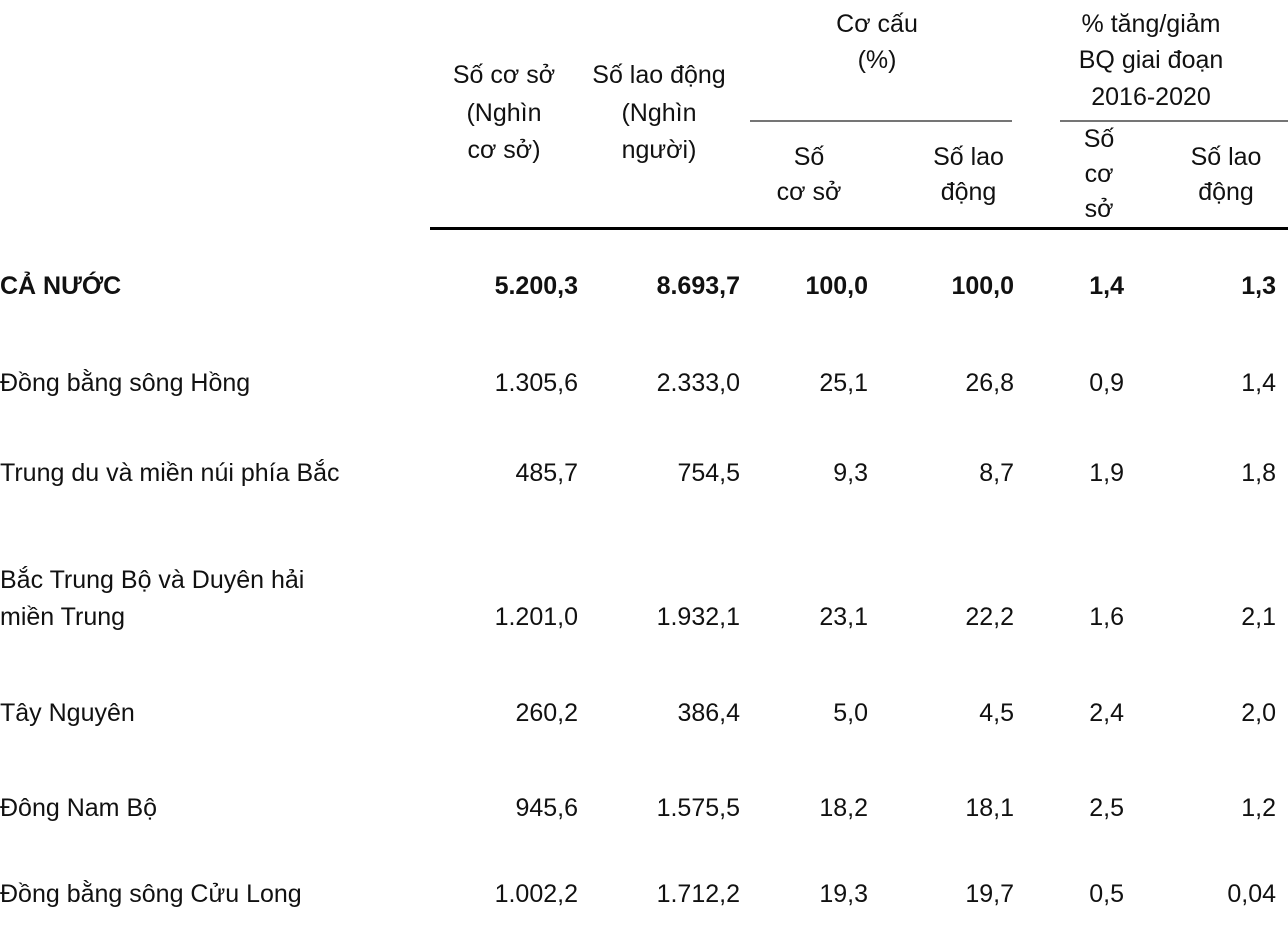  What do you see at coordinates (644, 685) in the screenshot?
I see `table-row: Tây Nguyên 260,2 386,4 5,0 4,5 2,4 2,0` at bounding box center [644, 685].